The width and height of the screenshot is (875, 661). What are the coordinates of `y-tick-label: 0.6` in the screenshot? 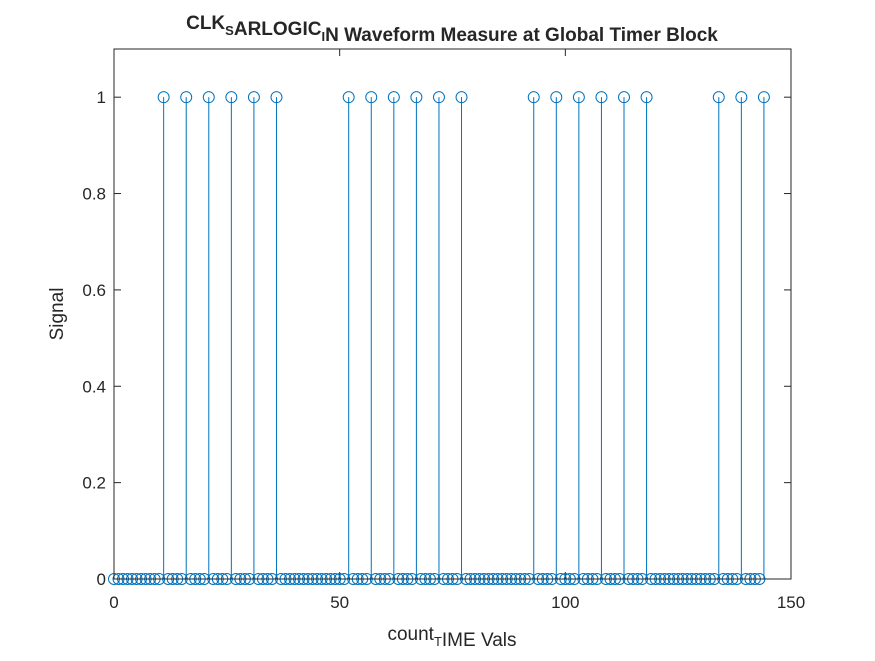 It's located at (94, 290).